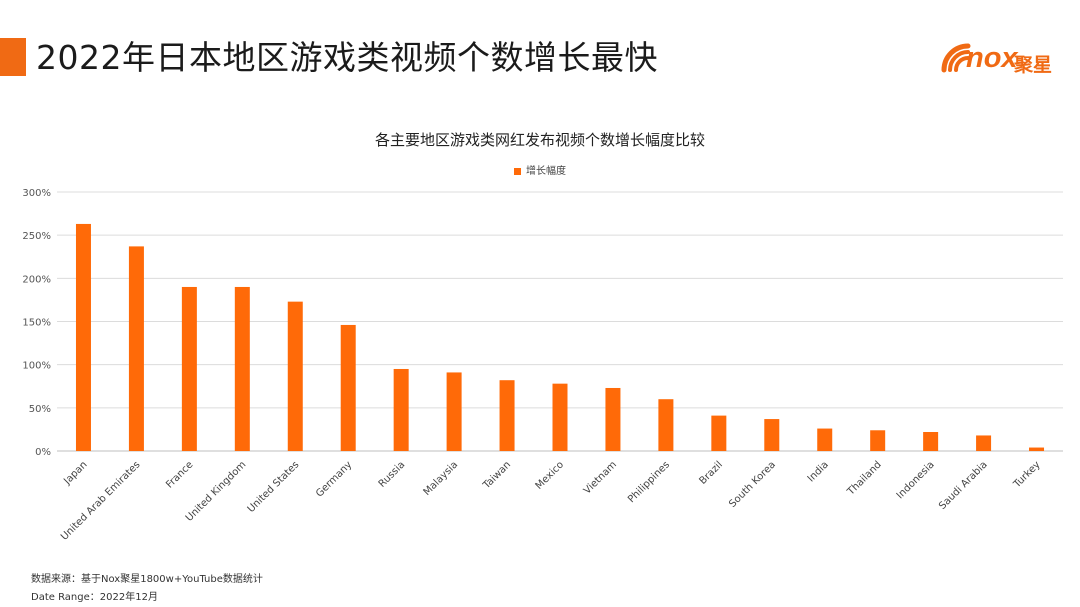 Image resolution: width=1080 pixels, height=607 pixels. What do you see at coordinates (75, 473) in the screenshot?
I see `x-tick-label: Japan` at bounding box center [75, 473].